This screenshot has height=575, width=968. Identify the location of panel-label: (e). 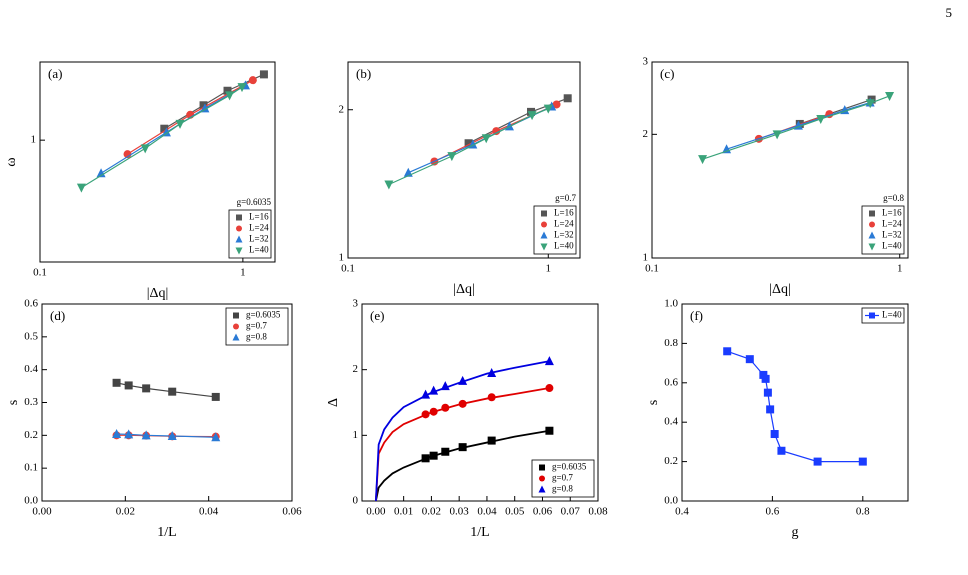
(377, 315).